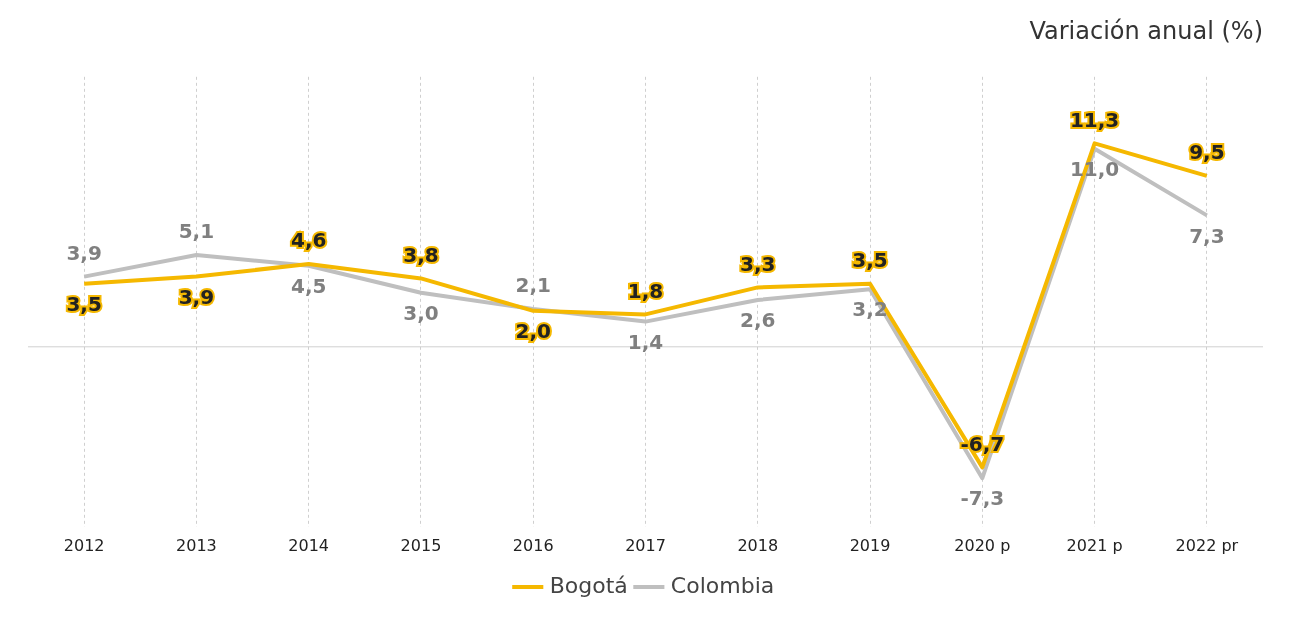  I want to click on data-label: -7,3, so click(982, 498).